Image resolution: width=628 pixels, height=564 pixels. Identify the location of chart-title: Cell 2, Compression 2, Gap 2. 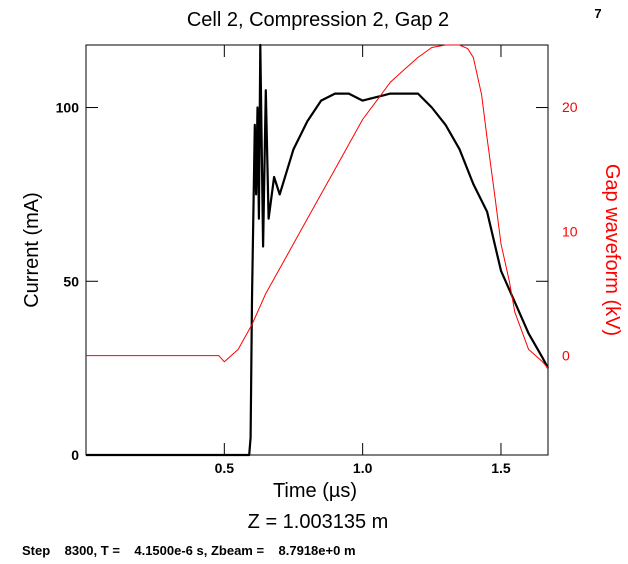
(318, 20).